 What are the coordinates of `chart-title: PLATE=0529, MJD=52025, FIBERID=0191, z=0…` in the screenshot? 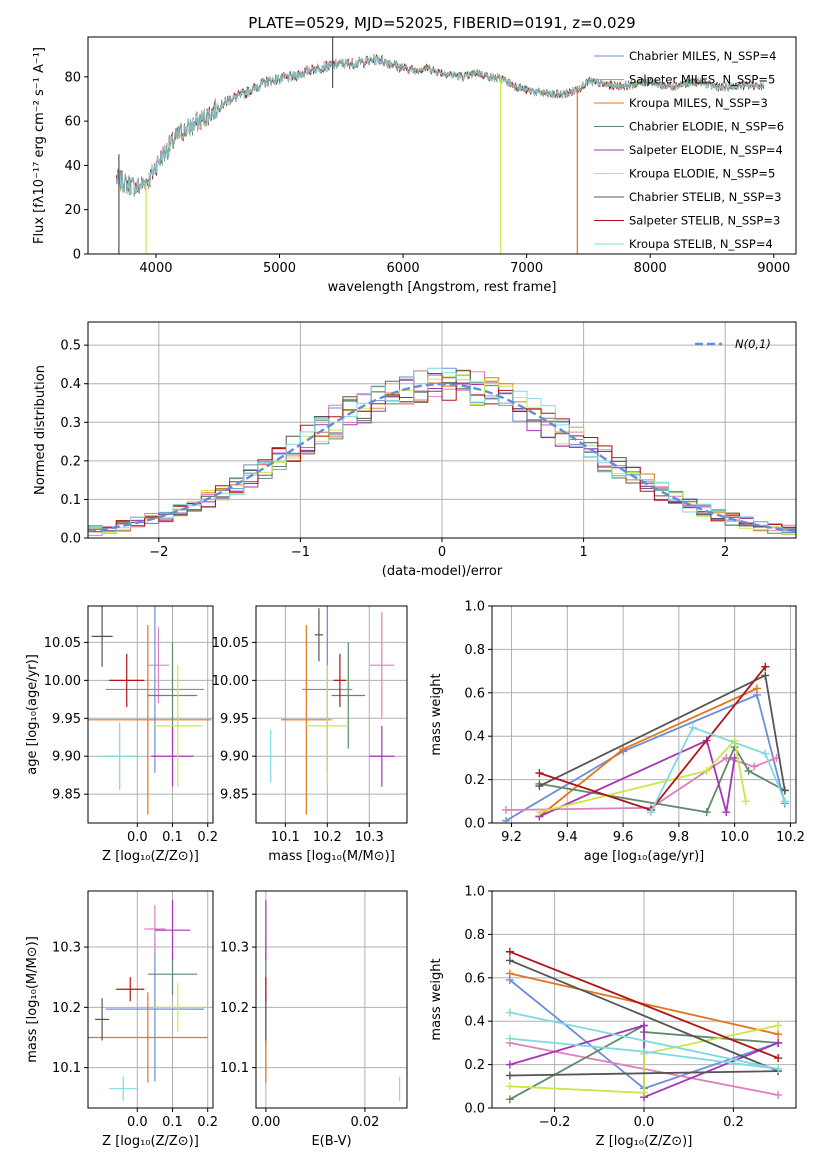 It's located at (441, 23).